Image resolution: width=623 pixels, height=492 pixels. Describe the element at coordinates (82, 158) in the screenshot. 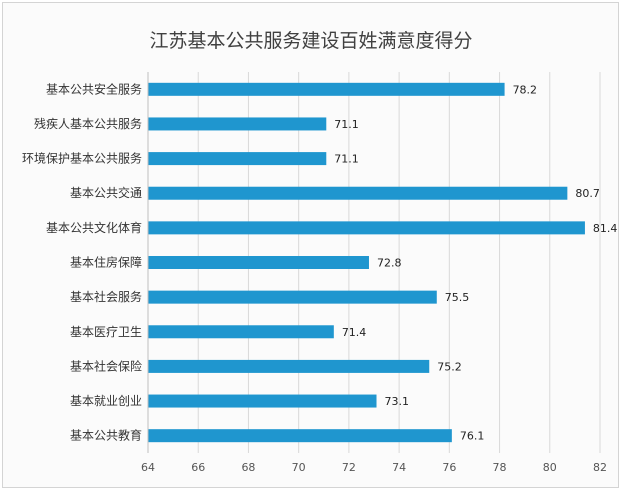

I see `category-label: 环境保护基本公共服务` at that location.